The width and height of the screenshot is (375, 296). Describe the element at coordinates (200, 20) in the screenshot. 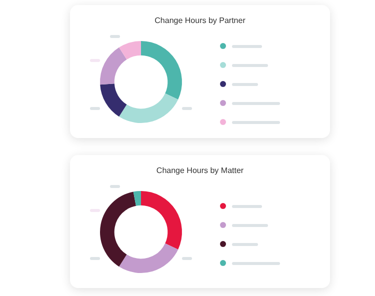

I see `text: Change Hours by Partner` at that location.